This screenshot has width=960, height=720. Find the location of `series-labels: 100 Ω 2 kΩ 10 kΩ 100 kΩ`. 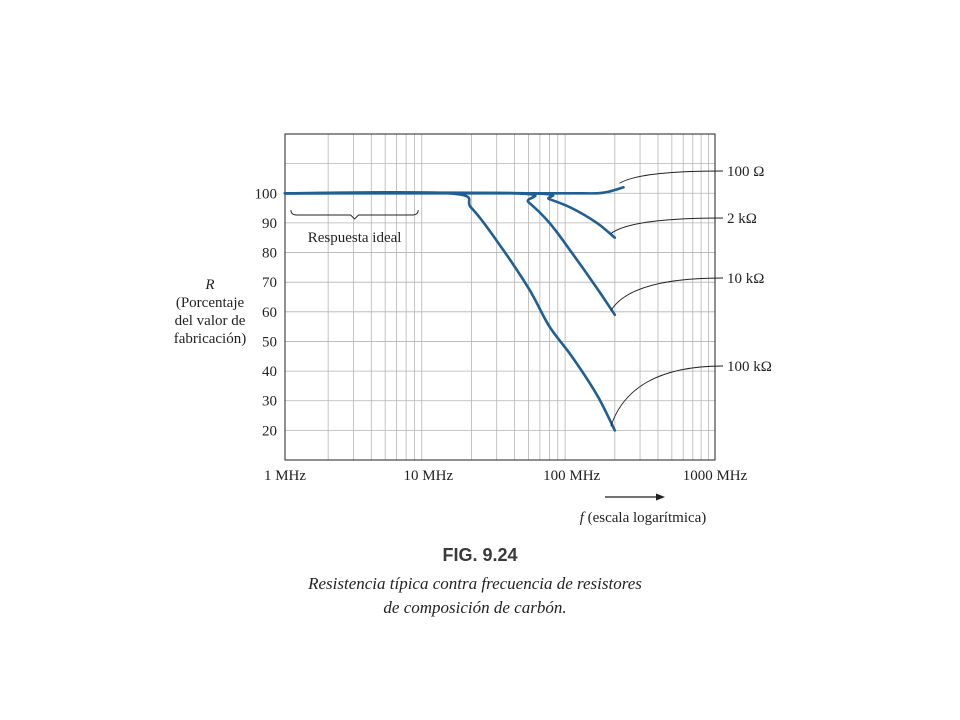

series-labels: 100 Ω 2 kΩ 10 kΩ 100 kΩ is located at coordinates (691, 295).